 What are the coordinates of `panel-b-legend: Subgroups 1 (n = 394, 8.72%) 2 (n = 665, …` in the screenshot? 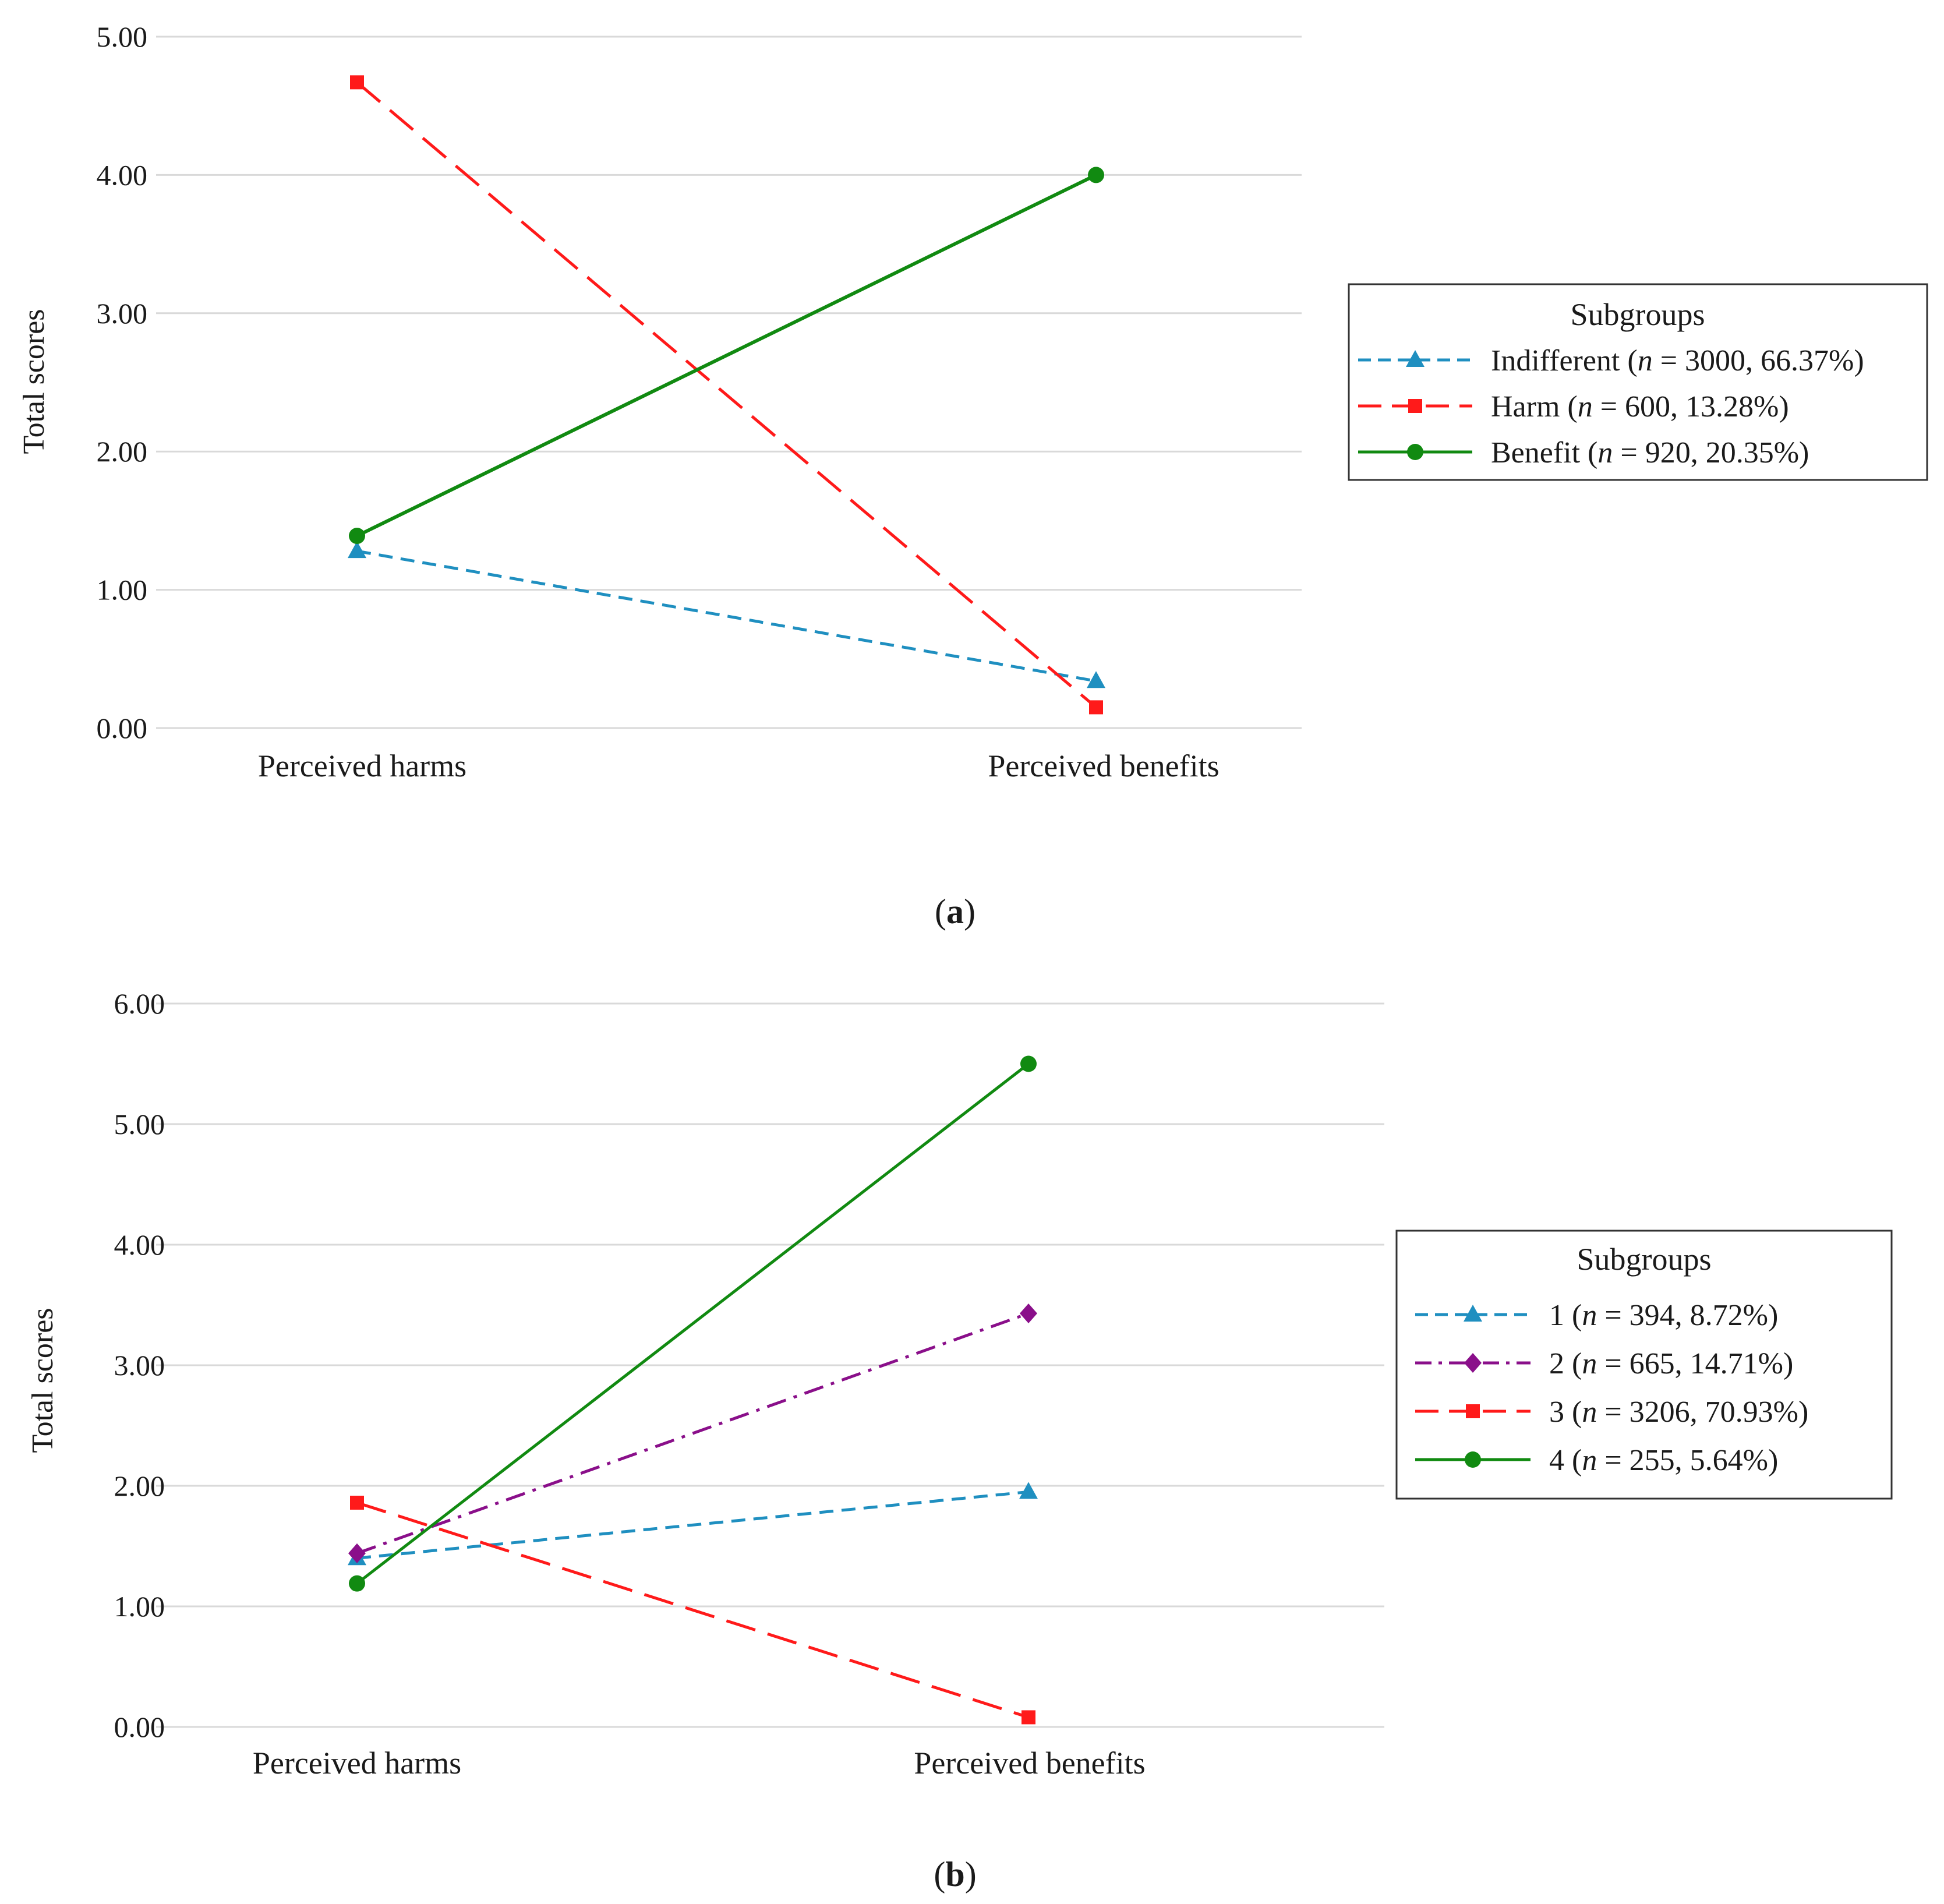 It's located at (1644, 1365).